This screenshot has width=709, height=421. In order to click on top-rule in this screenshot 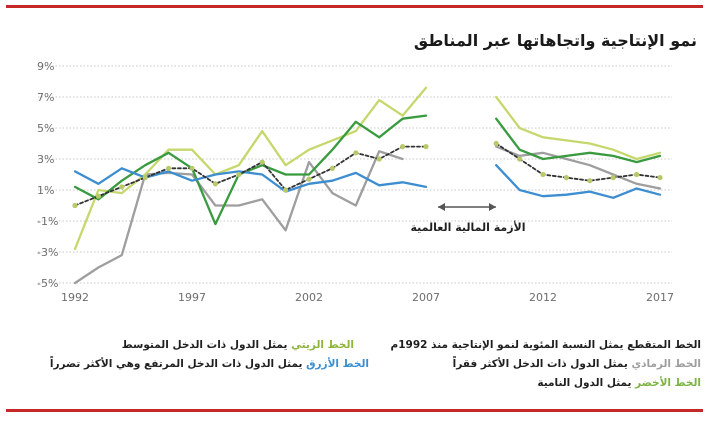, I will do `click(354, 6)`.